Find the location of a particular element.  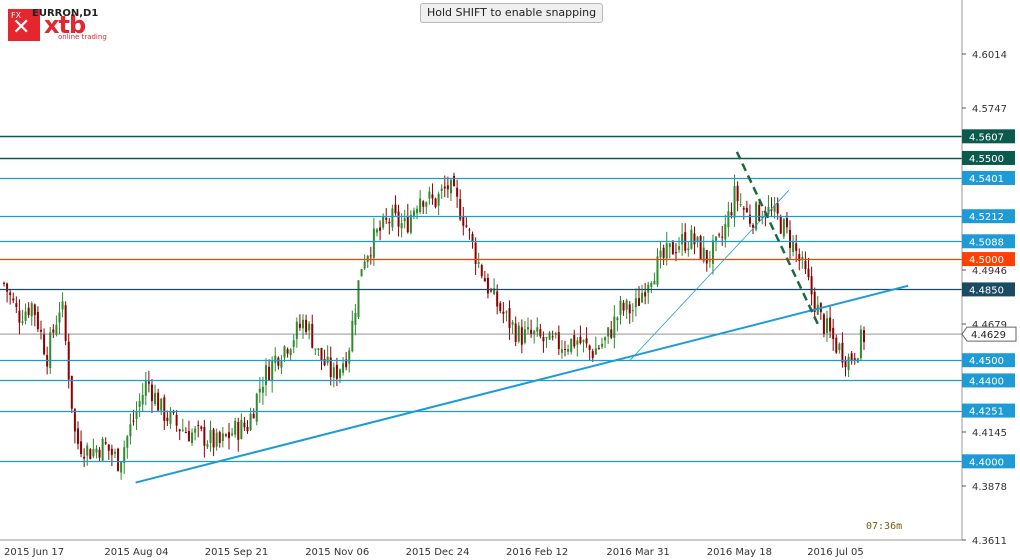

level-label: 4.4000 is located at coordinates (986, 462).